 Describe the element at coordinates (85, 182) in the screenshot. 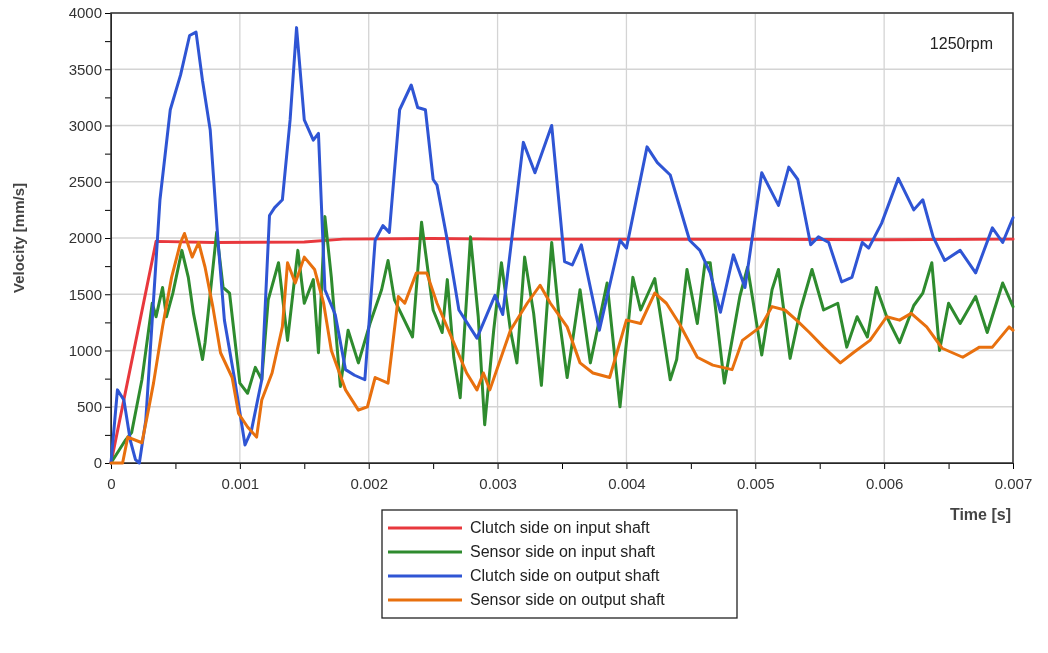

I see `y-tick-label: 2500` at that location.